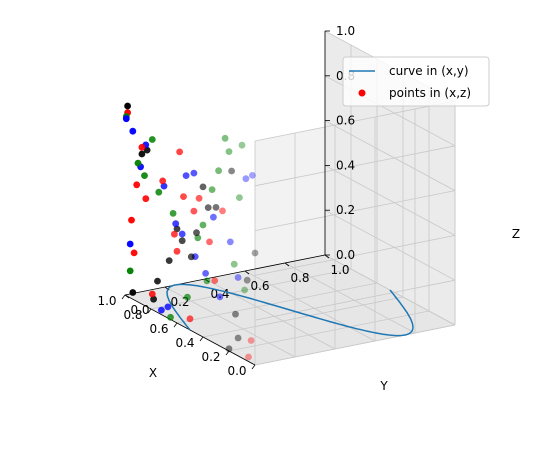 The image size is (550, 450). What do you see at coordinates (236, 371) in the screenshot?
I see `x-tick-label: 0.0` at bounding box center [236, 371].